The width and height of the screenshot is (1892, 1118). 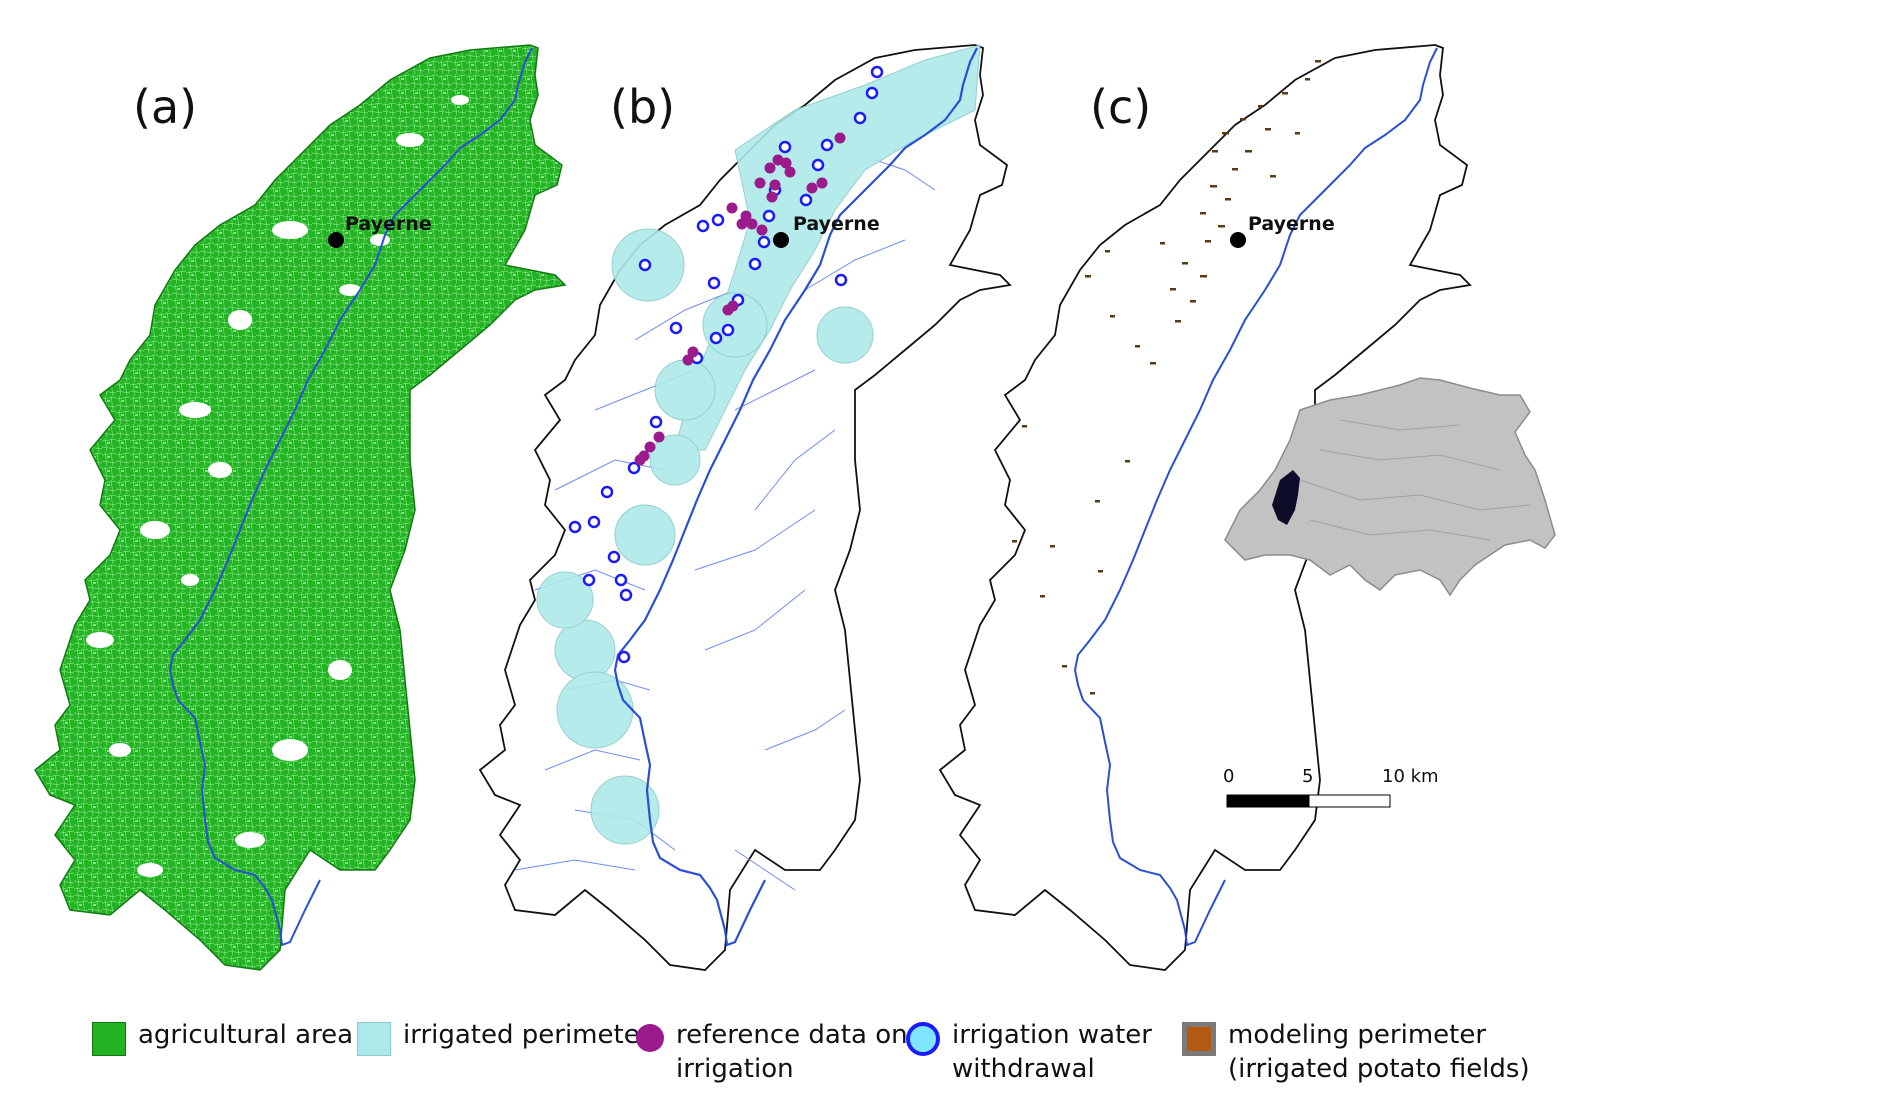 I want to click on scale-label-5: 5, so click(x=1307, y=776).